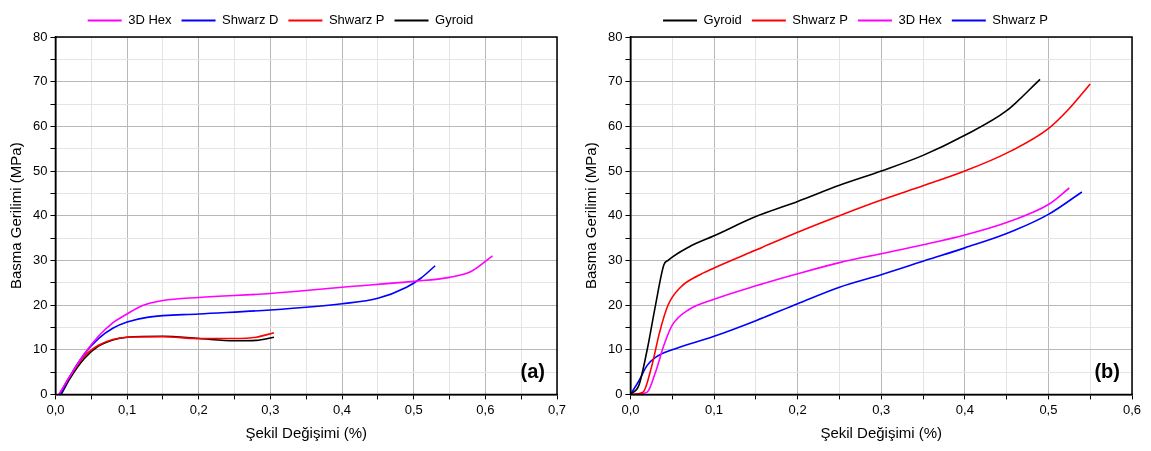  What do you see at coordinates (532, 370) in the screenshot?
I see `annotation: (a)` at bounding box center [532, 370].